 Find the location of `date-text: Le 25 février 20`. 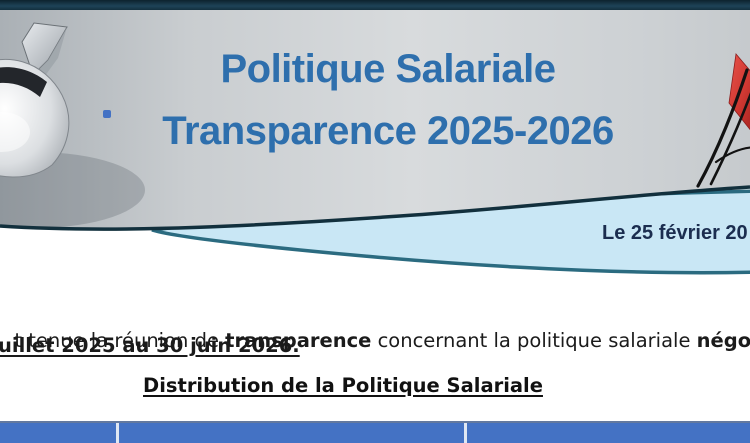

date-text: Le 25 février 20 is located at coordinates (675, 233).